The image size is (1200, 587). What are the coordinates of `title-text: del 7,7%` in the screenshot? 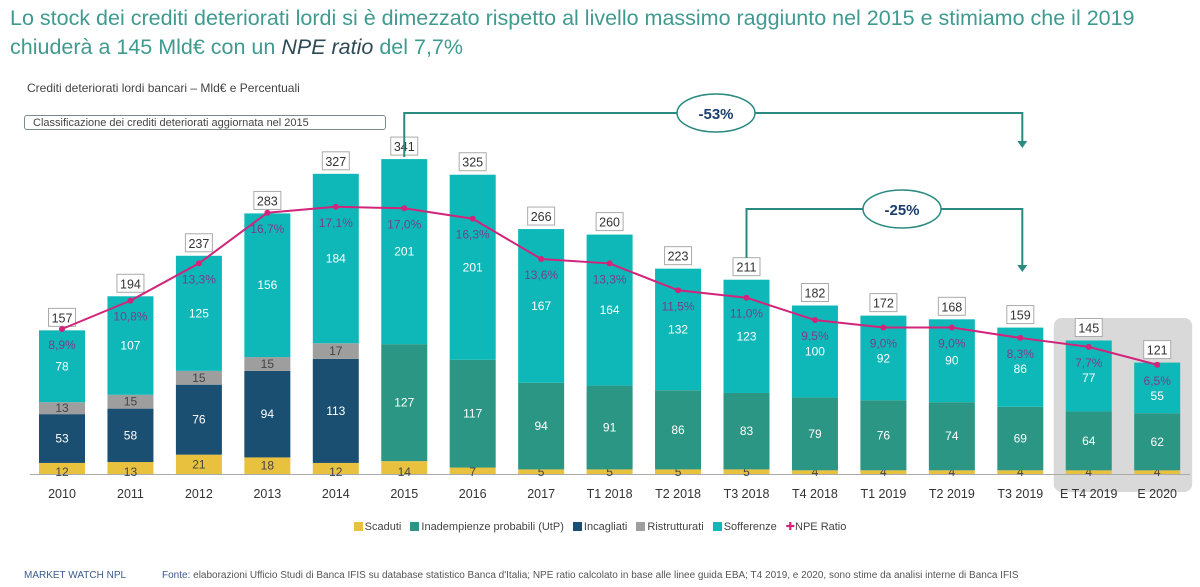 It's located at (418, 47).